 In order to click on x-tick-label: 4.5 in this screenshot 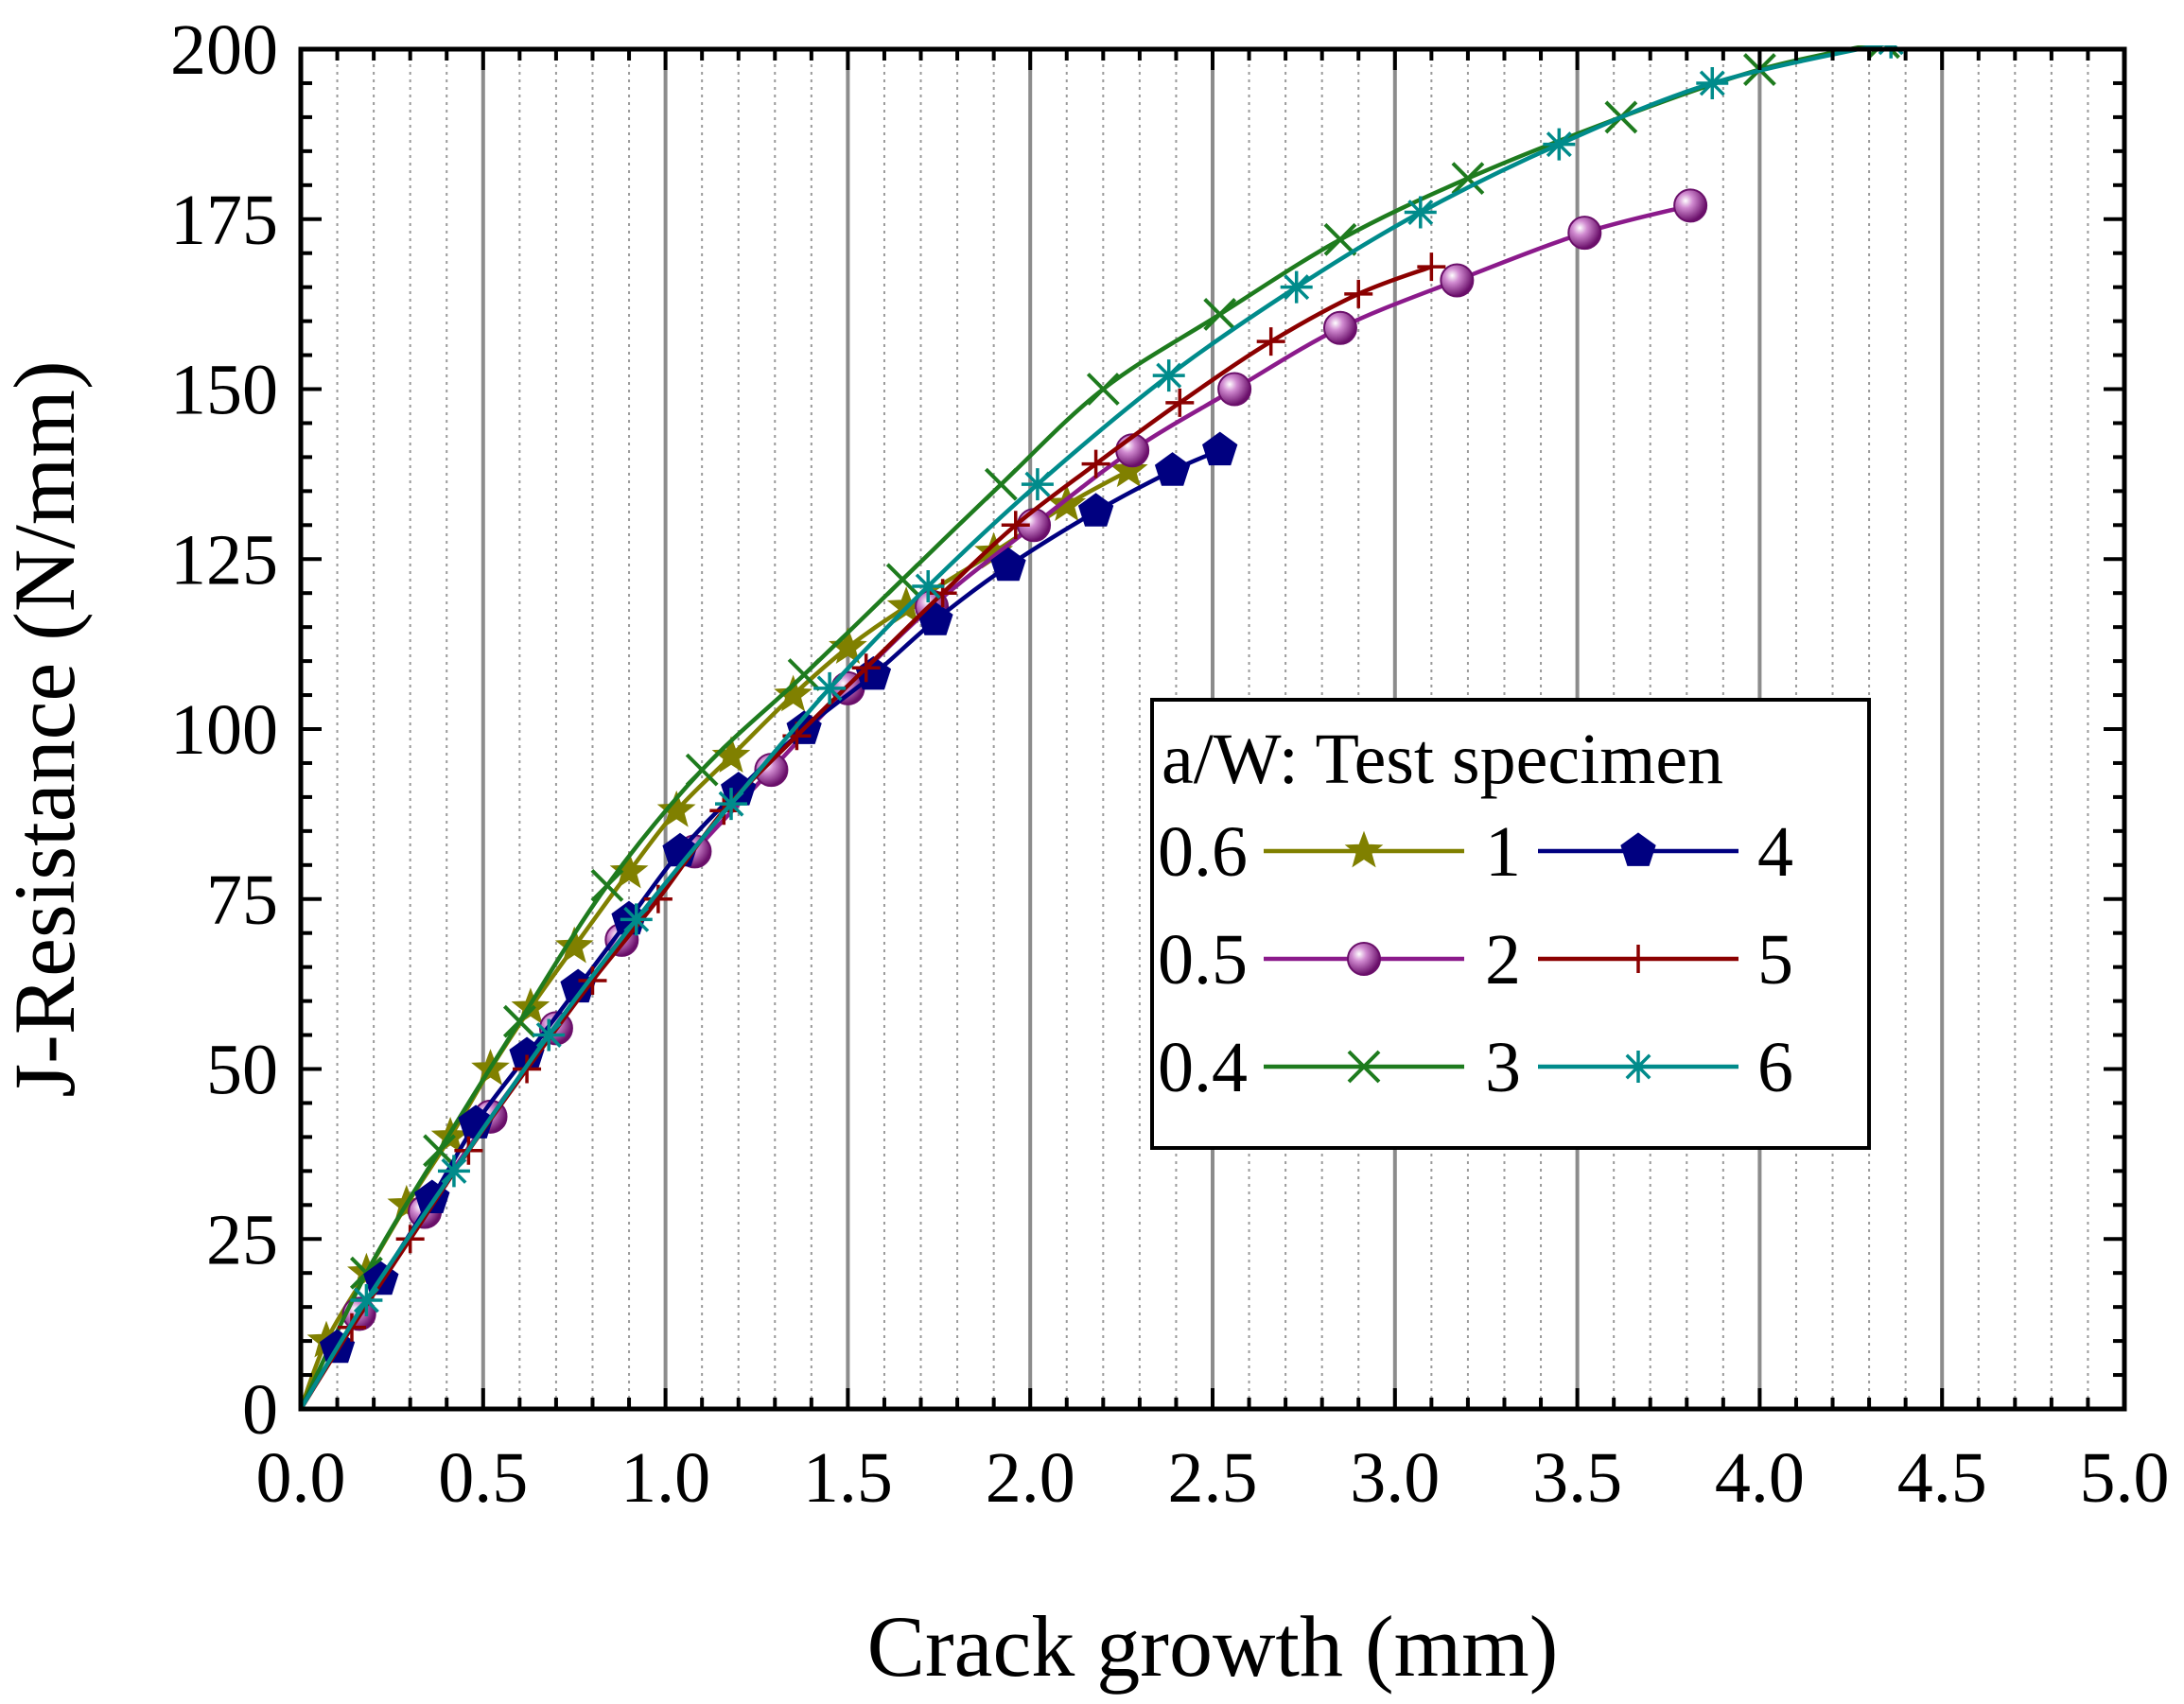, I will do `click(1942, 1478)`.